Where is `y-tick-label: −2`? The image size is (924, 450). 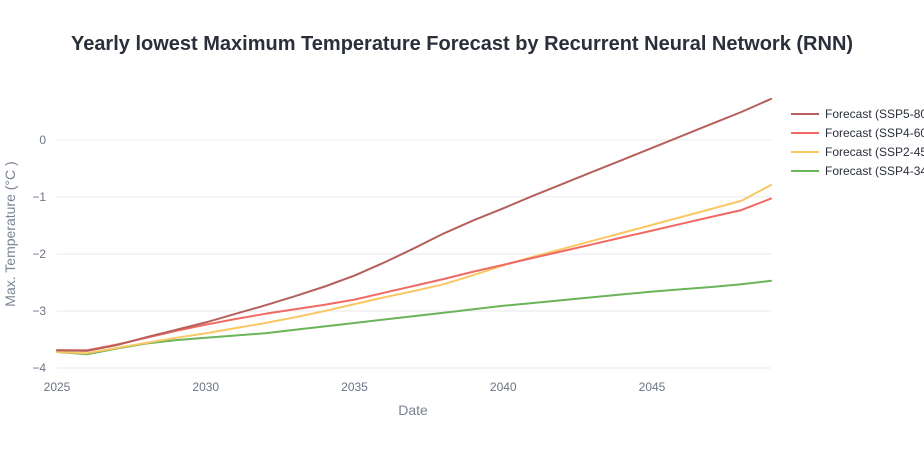 y-tick-label: −2 is located at coordinates (39, 254).